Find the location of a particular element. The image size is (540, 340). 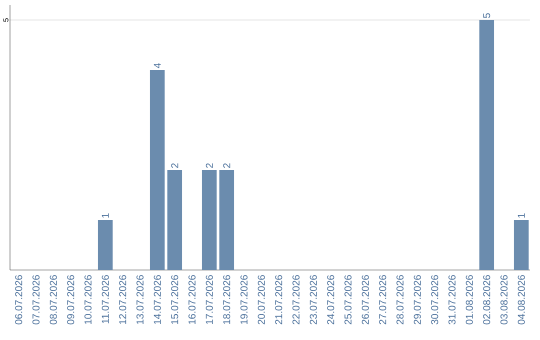

x-tick-label: 08.07.2026 is located at coordinates (53, 299).